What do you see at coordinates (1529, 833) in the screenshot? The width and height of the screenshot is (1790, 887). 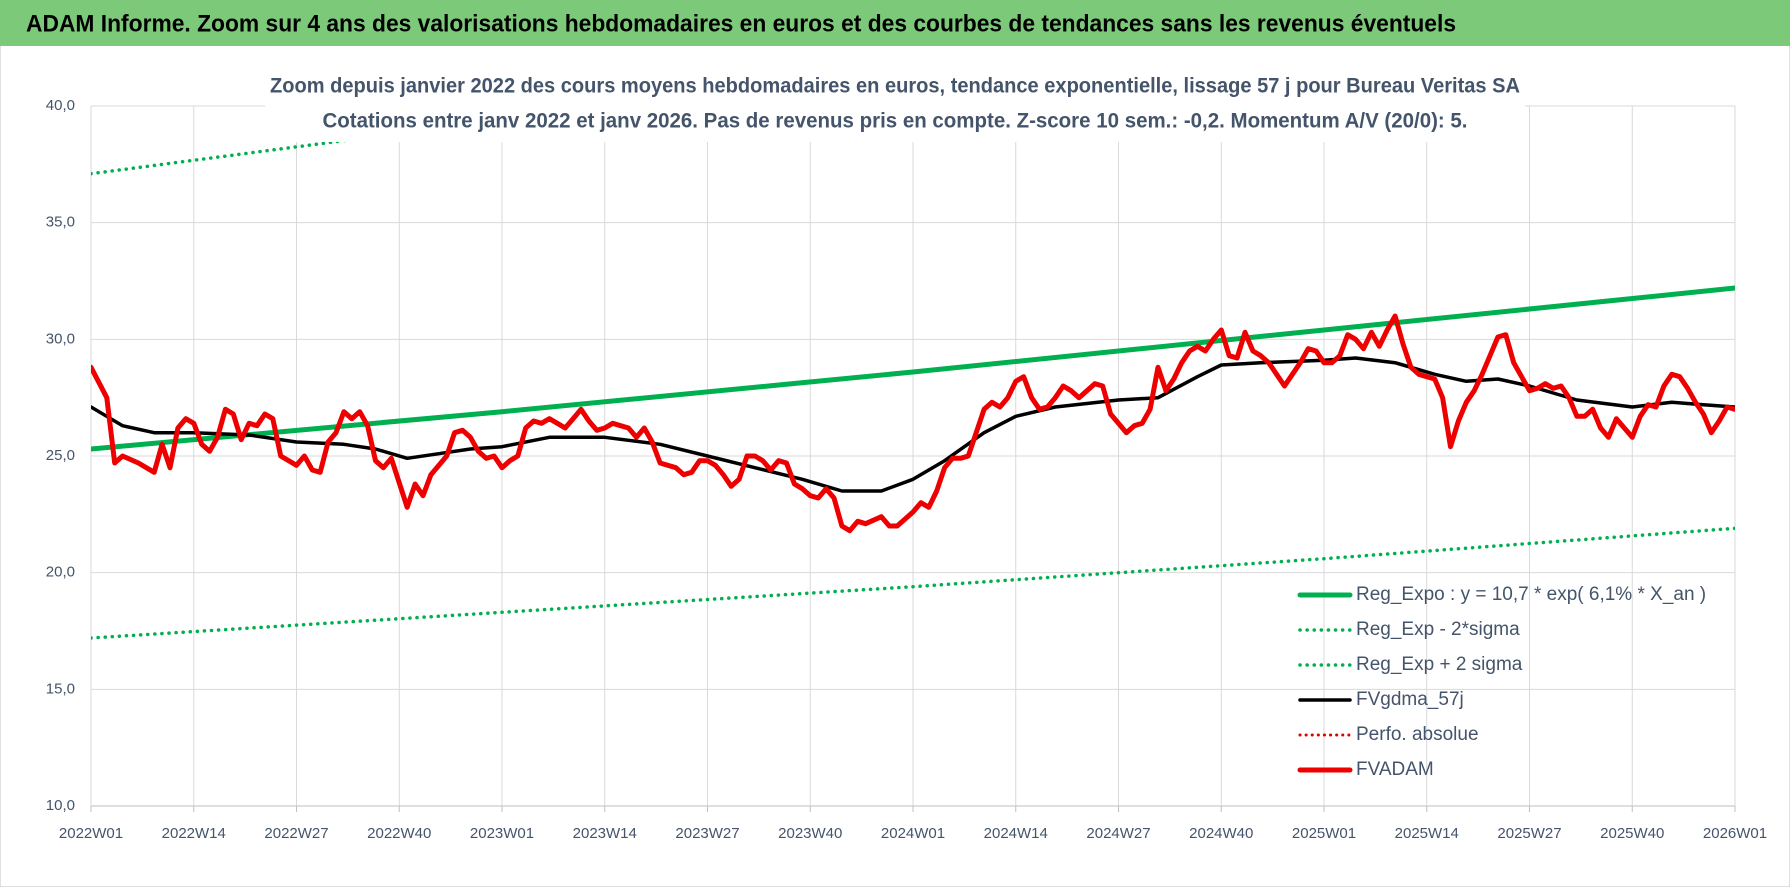 I see `x-tick-label: 2025W27` at bounding box center [1529, 833].